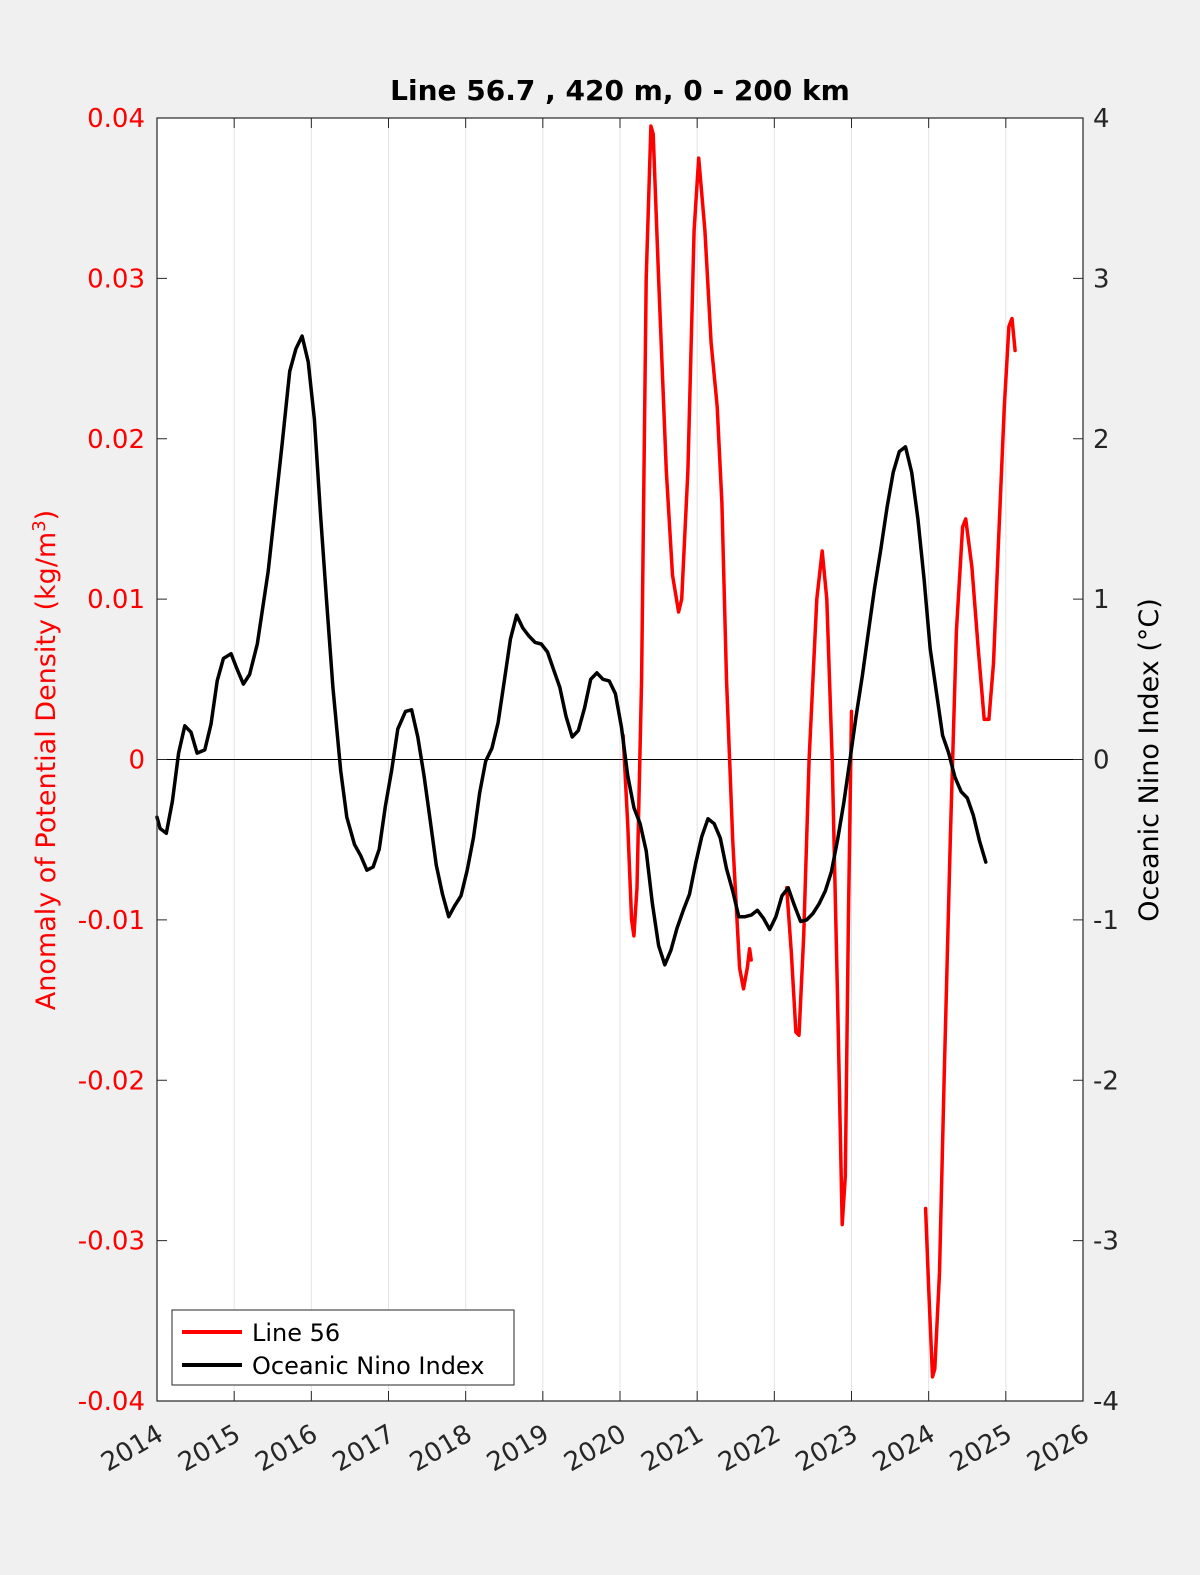 The image size is (1200, 1575). I want to click on y-right-tick-label: 2, so click(1101, 440).